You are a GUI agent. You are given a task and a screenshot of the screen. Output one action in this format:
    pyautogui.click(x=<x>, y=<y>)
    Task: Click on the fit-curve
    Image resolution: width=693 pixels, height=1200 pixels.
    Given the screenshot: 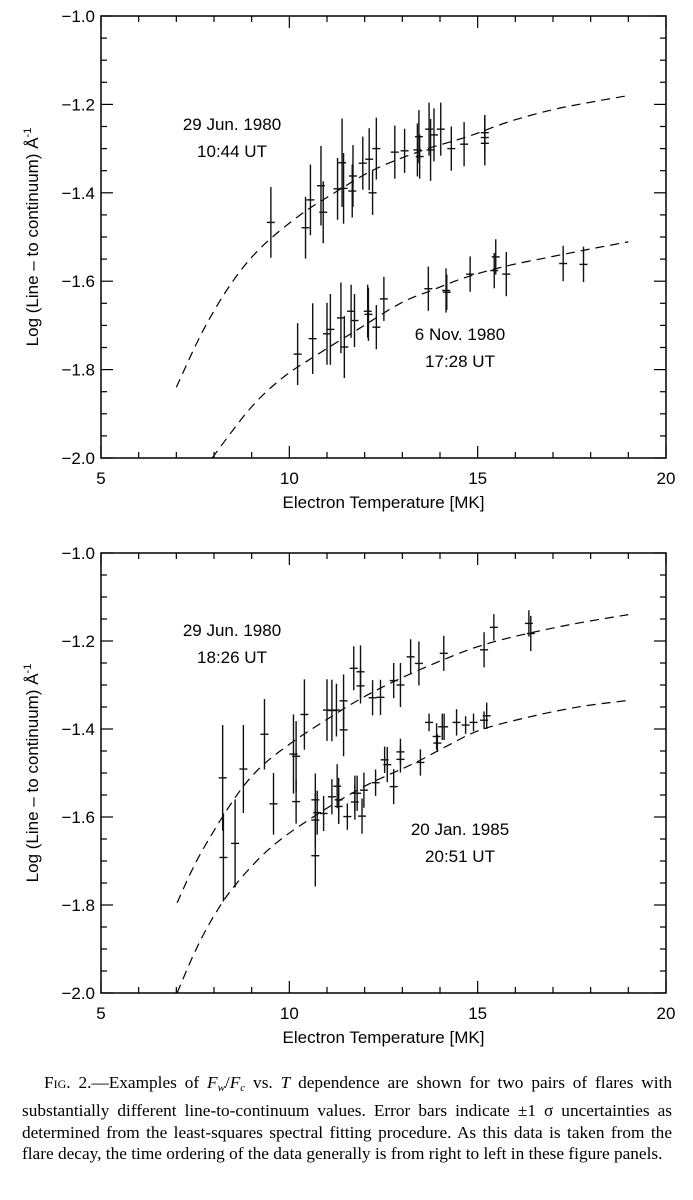 What is the action you would take?
    pyautogui.click(x=420, y=350)
    